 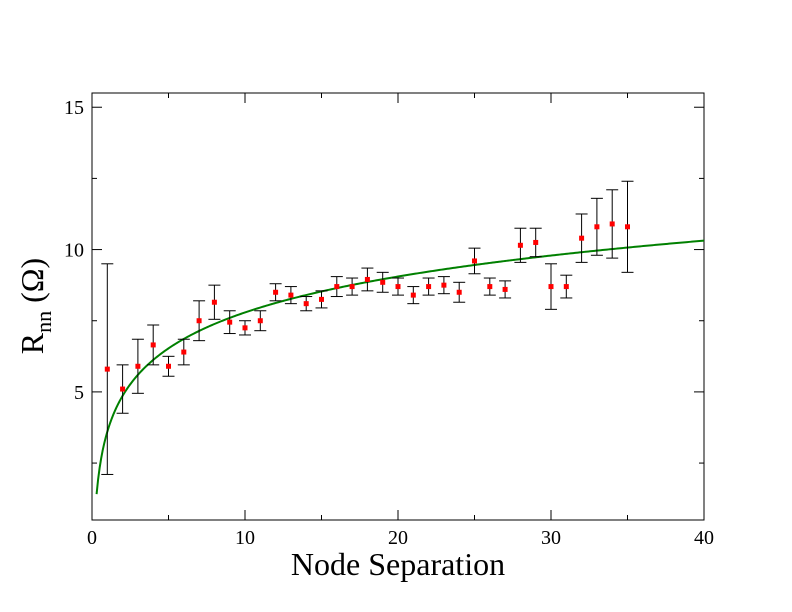 What do you see at coordinates (398, 564) in the screenshot?
I see `x-axis-title: Node Separation` at bounding box center [398, 564].